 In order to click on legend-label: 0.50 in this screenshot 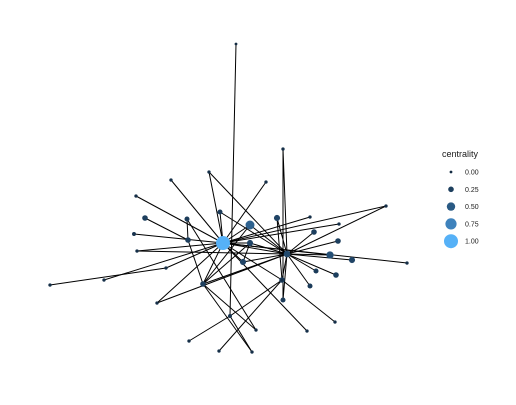, I will do `click(472, 207)`.